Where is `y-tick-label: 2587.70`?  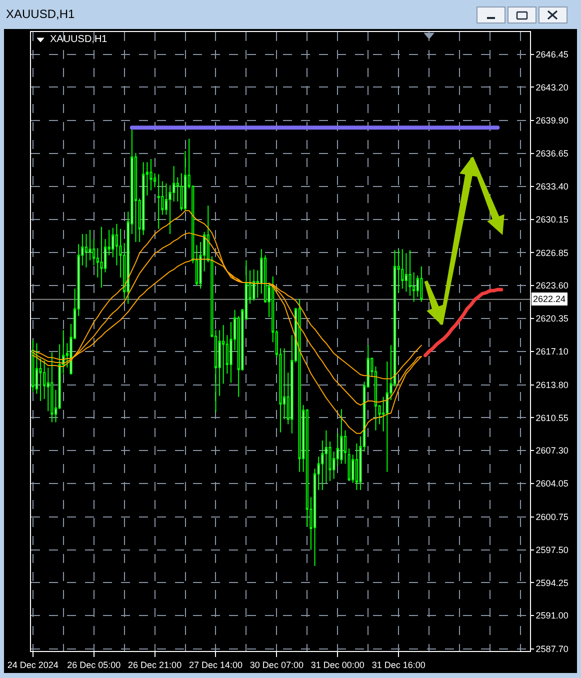
y-tick-label: 2587.70 is located at coordinates (552, 649).